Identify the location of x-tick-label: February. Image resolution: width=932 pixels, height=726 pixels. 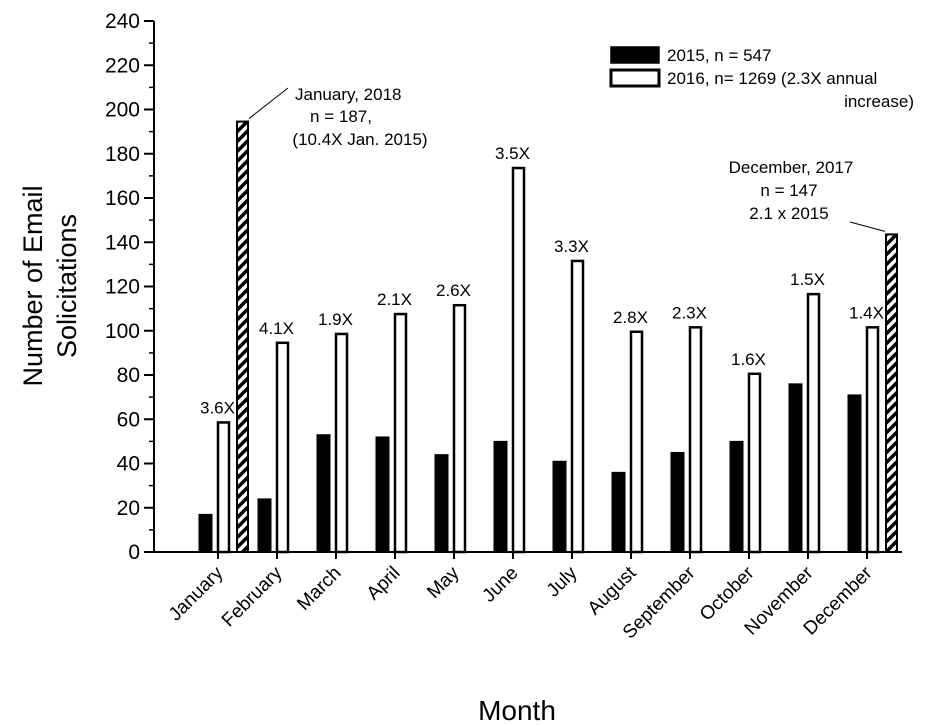
(252, 596).